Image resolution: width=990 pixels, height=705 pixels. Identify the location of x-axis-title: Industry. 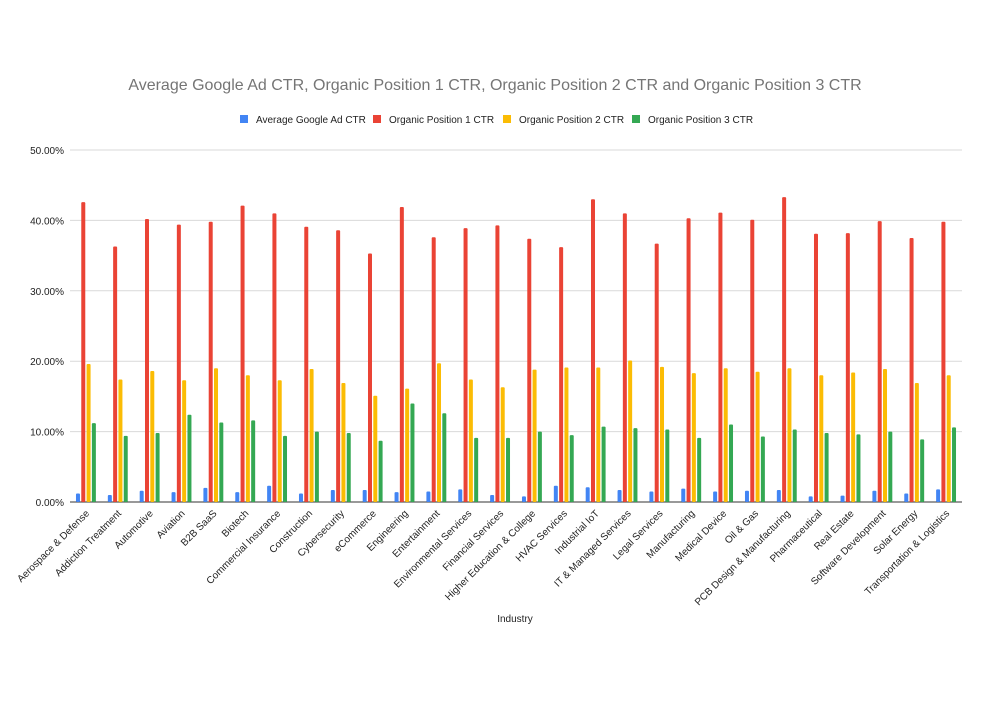
(515, 619).